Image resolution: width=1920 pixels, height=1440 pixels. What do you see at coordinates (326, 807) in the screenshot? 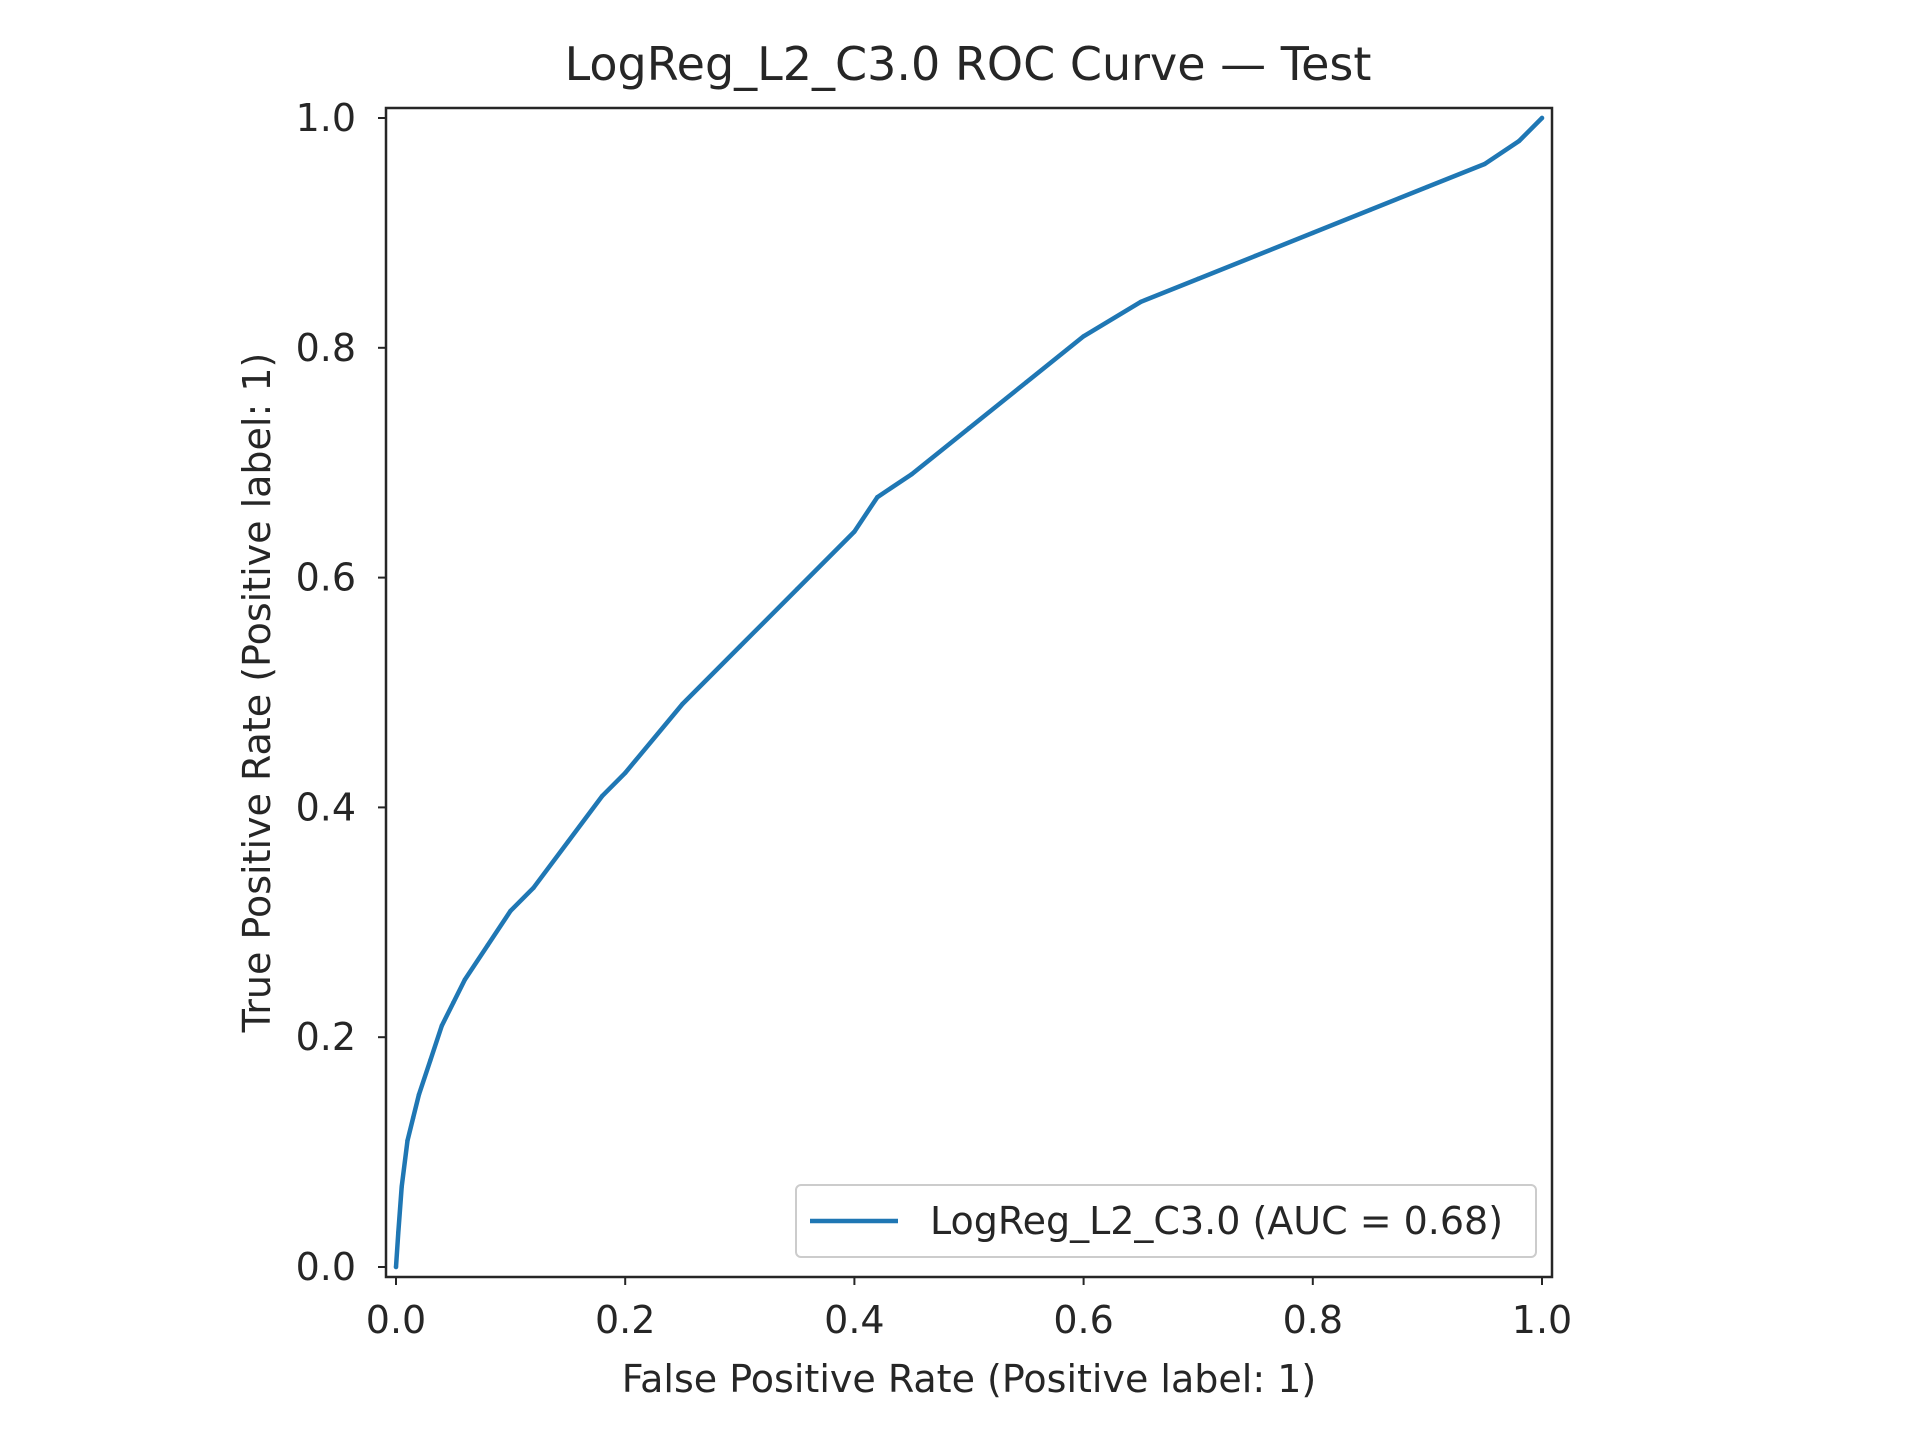
I see `y-tick-label: 0.4` at bounding box center [326, 807].